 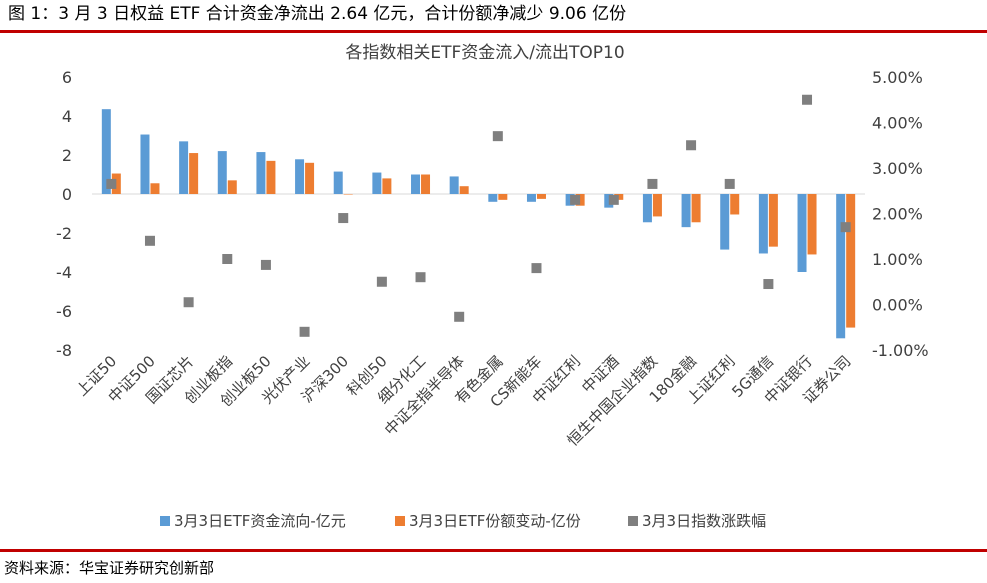 I want to click on left-axis-tick: -2, so click(x=64, y=233).